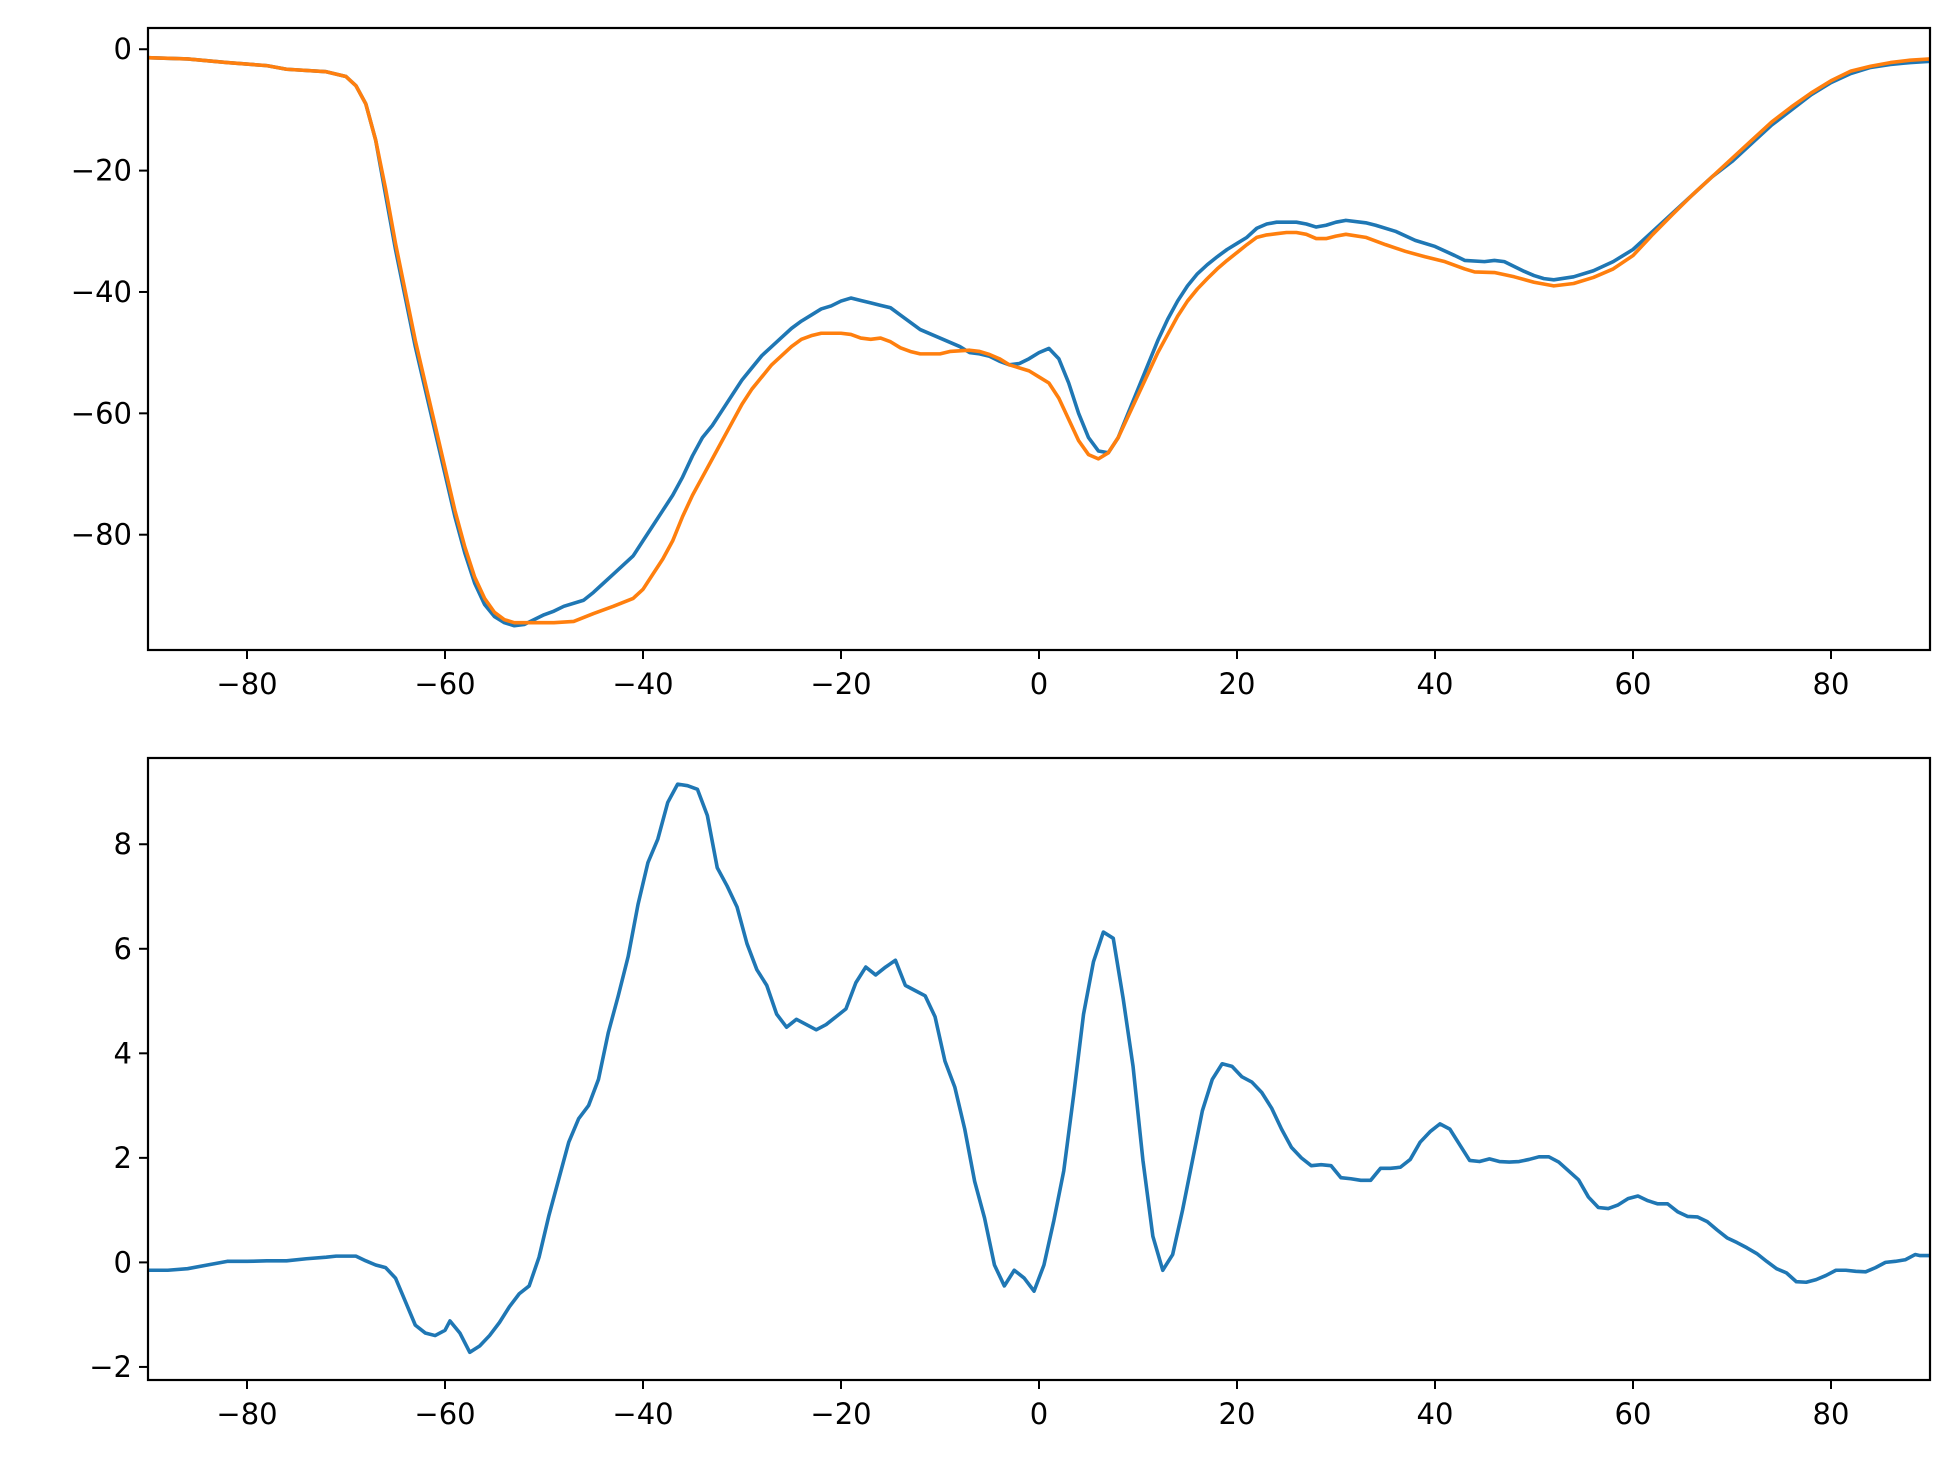 This screenshot has height=1474, width=1954. Describe the element at coordinates (123, 1053) in the screenshot. I see `y-tick-label: 4` at that location.